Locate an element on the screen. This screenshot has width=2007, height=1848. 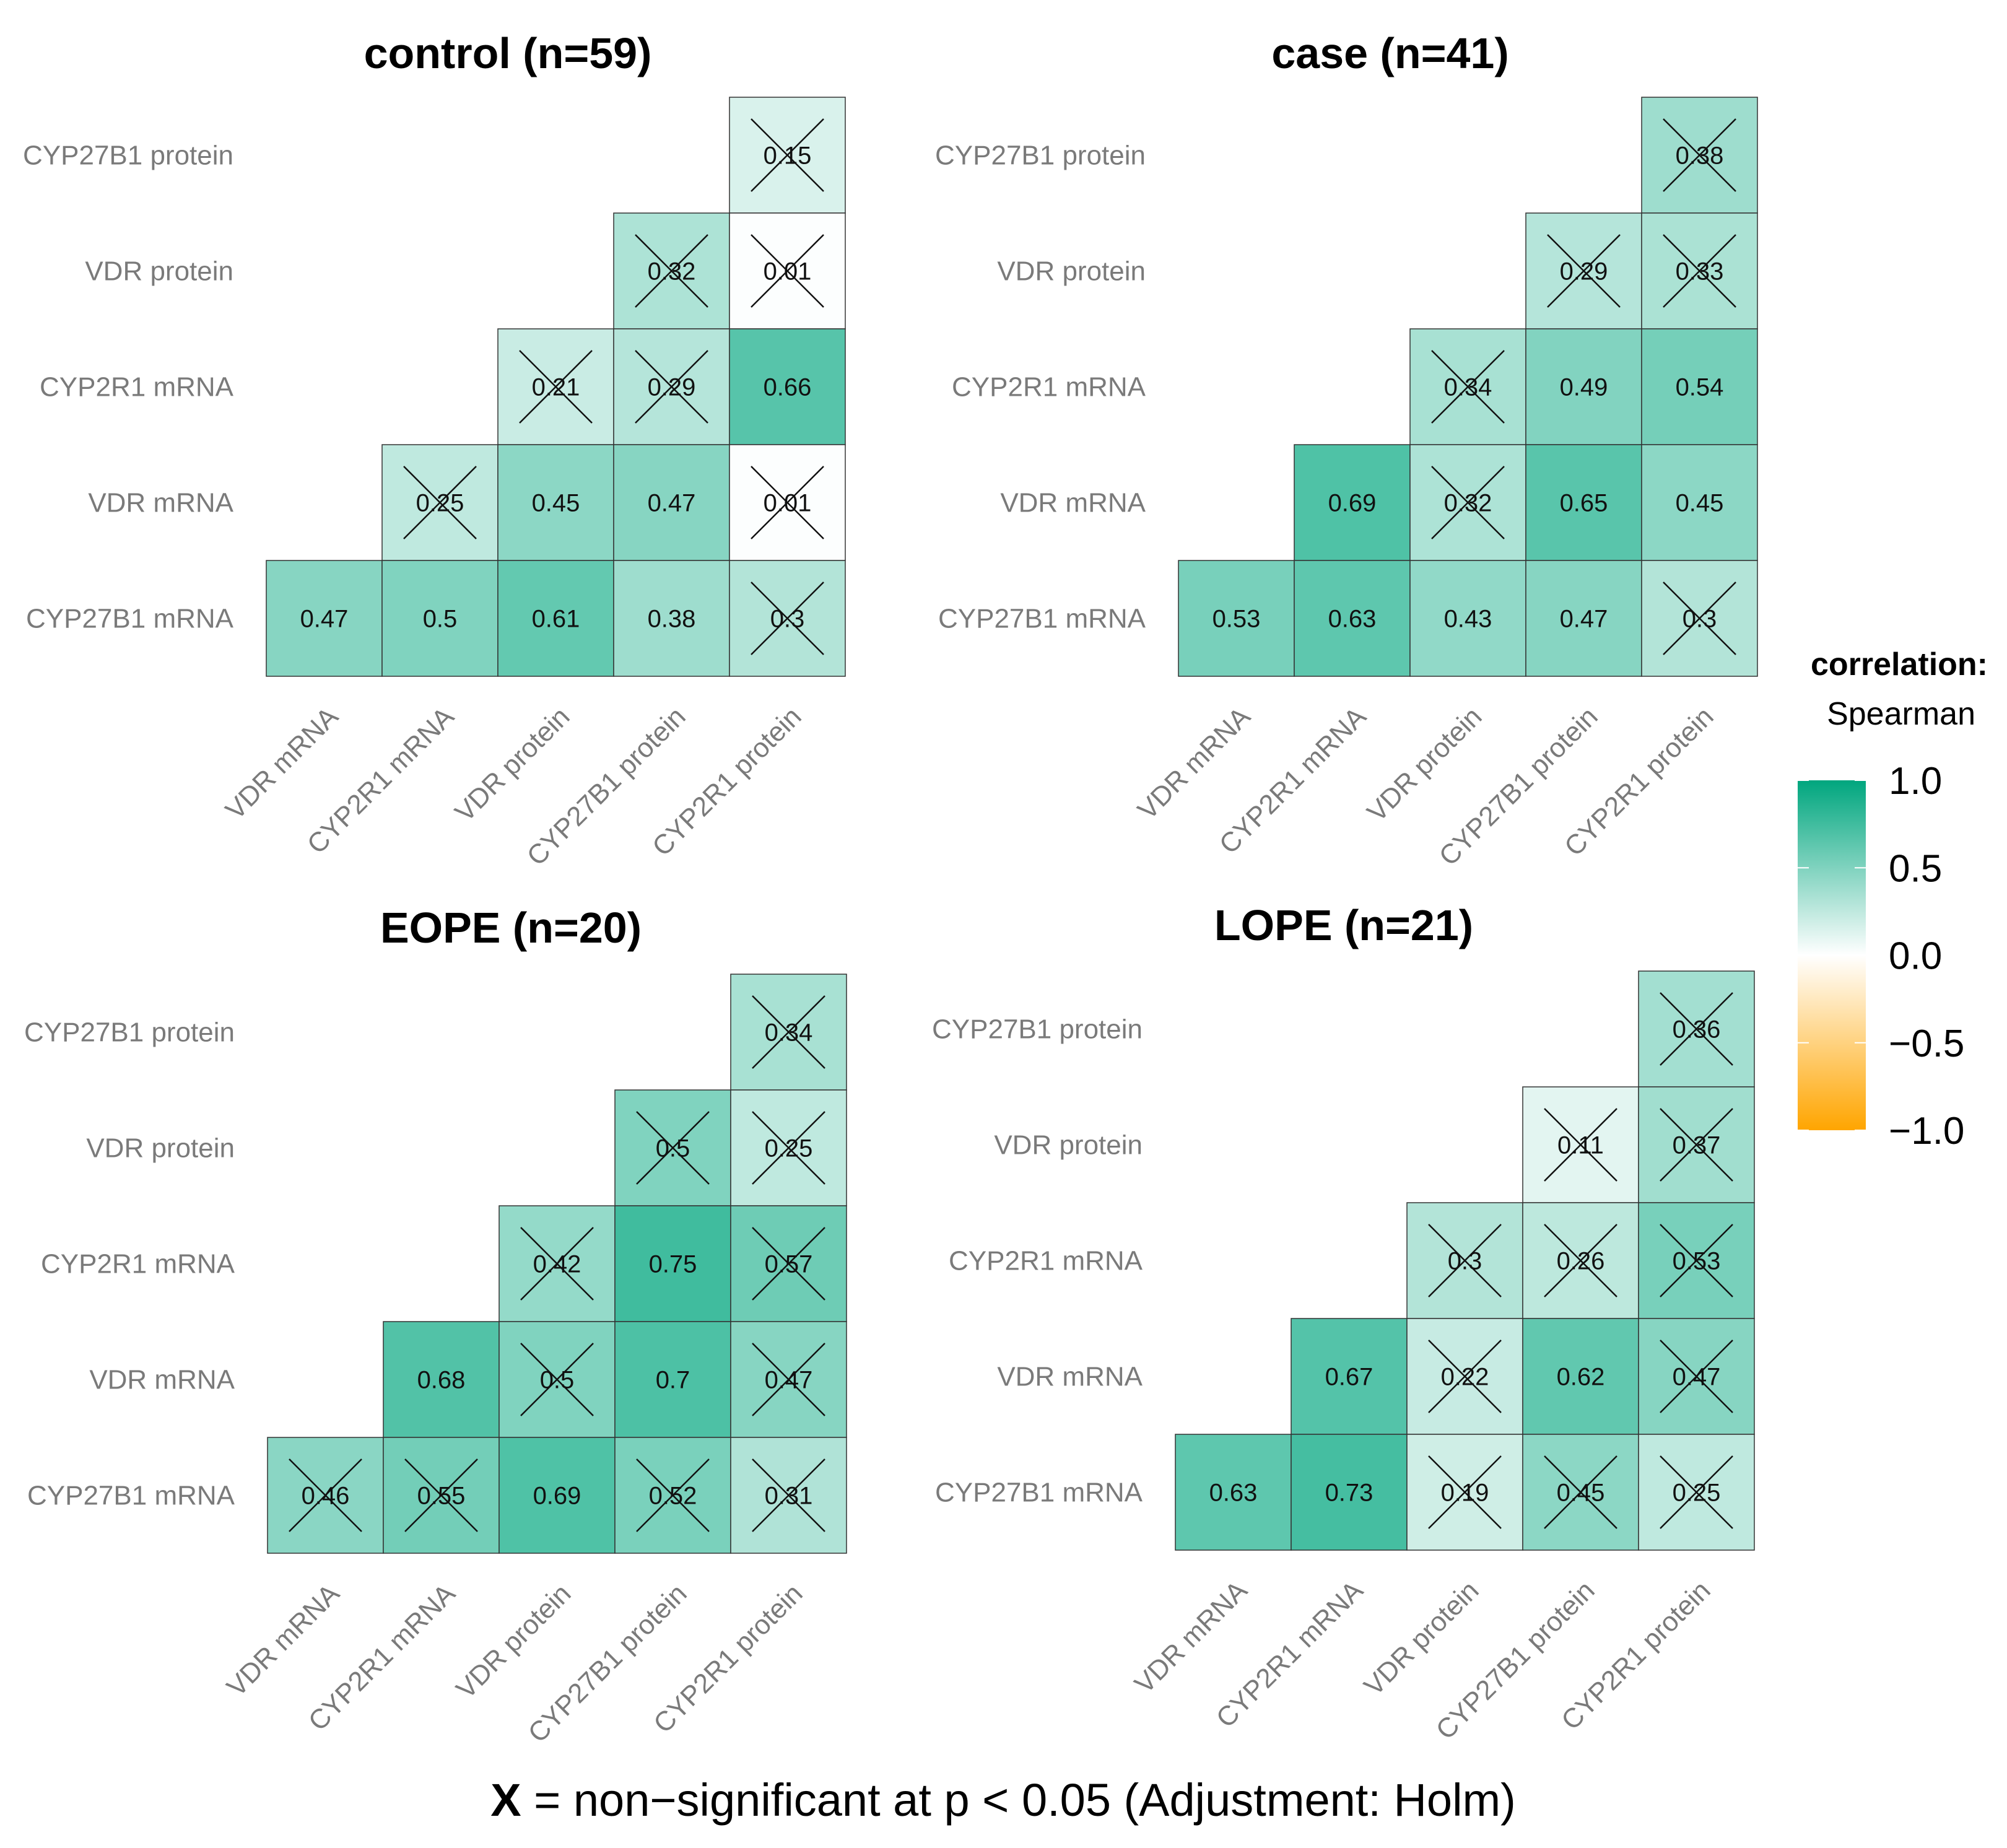
heatmap-cell: 0.38 is located at coordinates (671, 618).